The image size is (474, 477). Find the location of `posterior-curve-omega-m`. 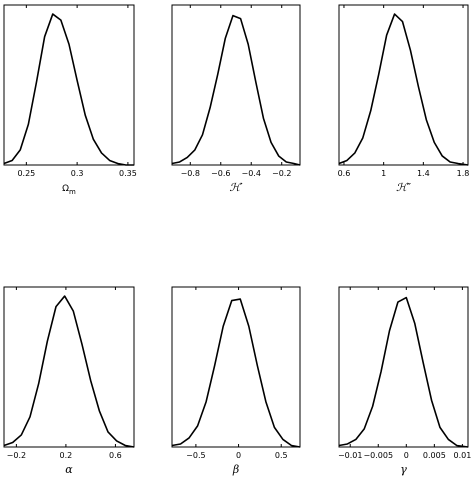

posterior-curve-omega-m is located at coordinates (68, 89).